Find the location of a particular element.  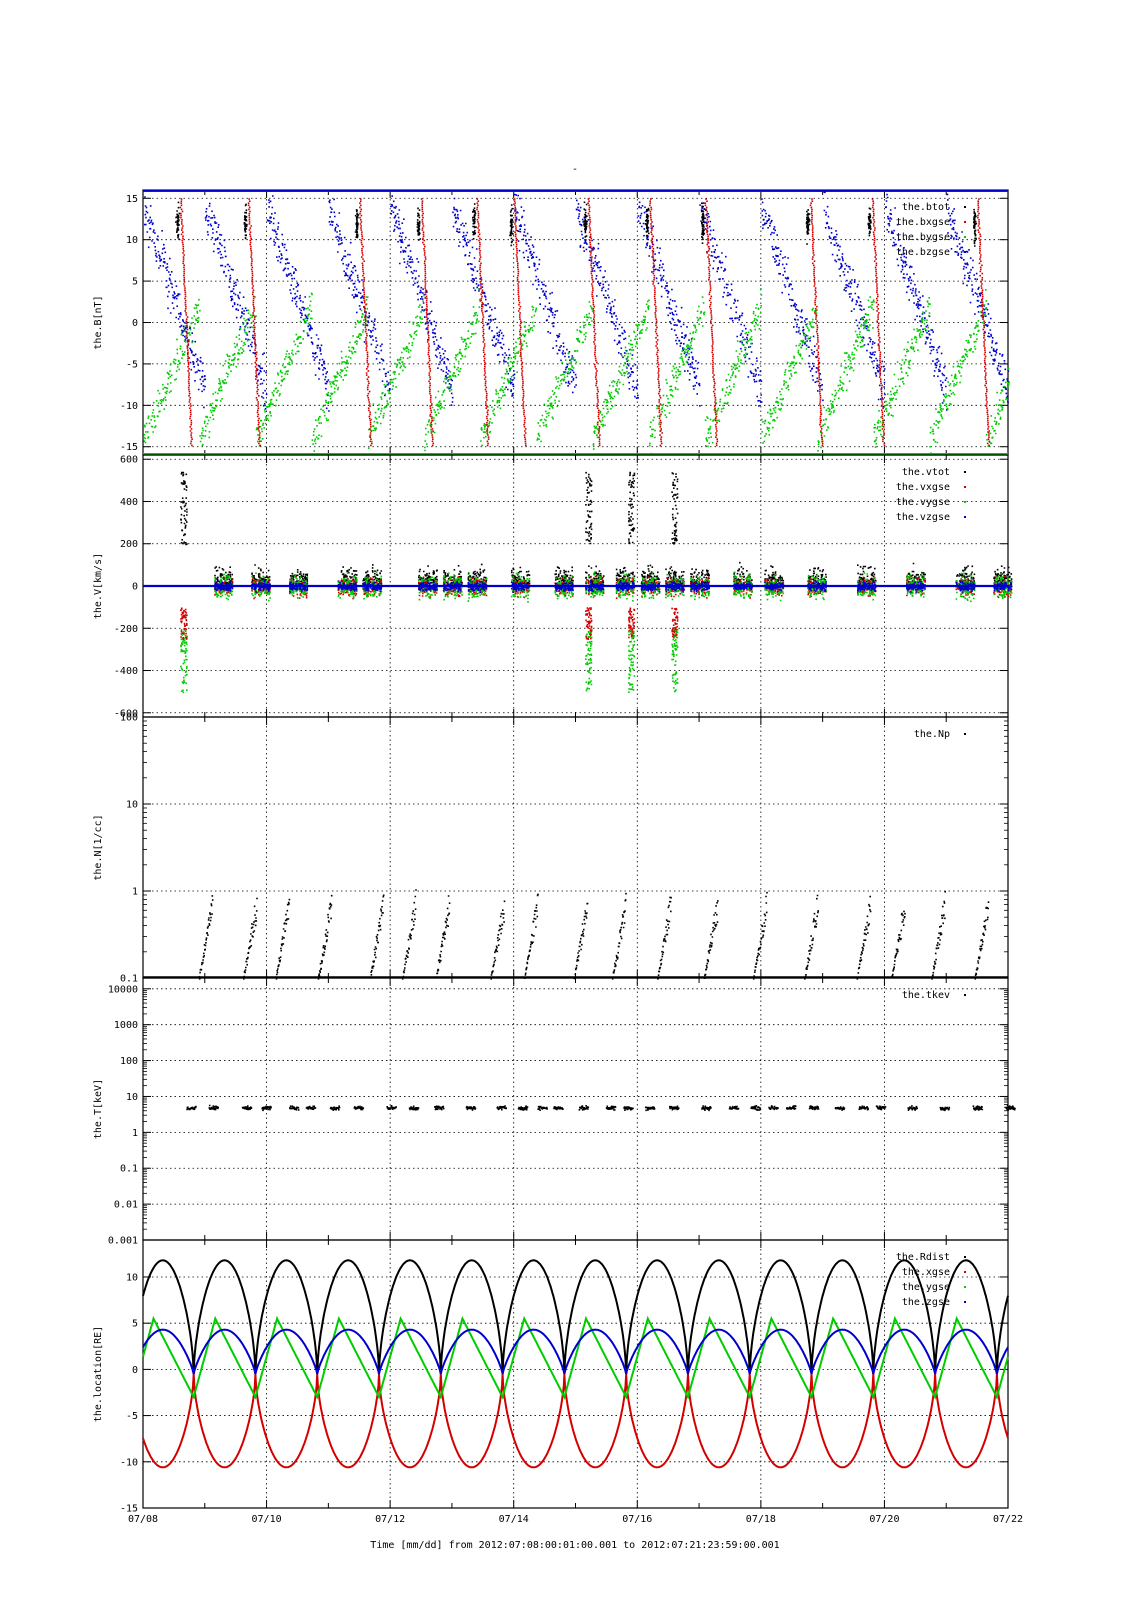

x-tick-label: 07/22 is located at coordinates (1008, 1519).